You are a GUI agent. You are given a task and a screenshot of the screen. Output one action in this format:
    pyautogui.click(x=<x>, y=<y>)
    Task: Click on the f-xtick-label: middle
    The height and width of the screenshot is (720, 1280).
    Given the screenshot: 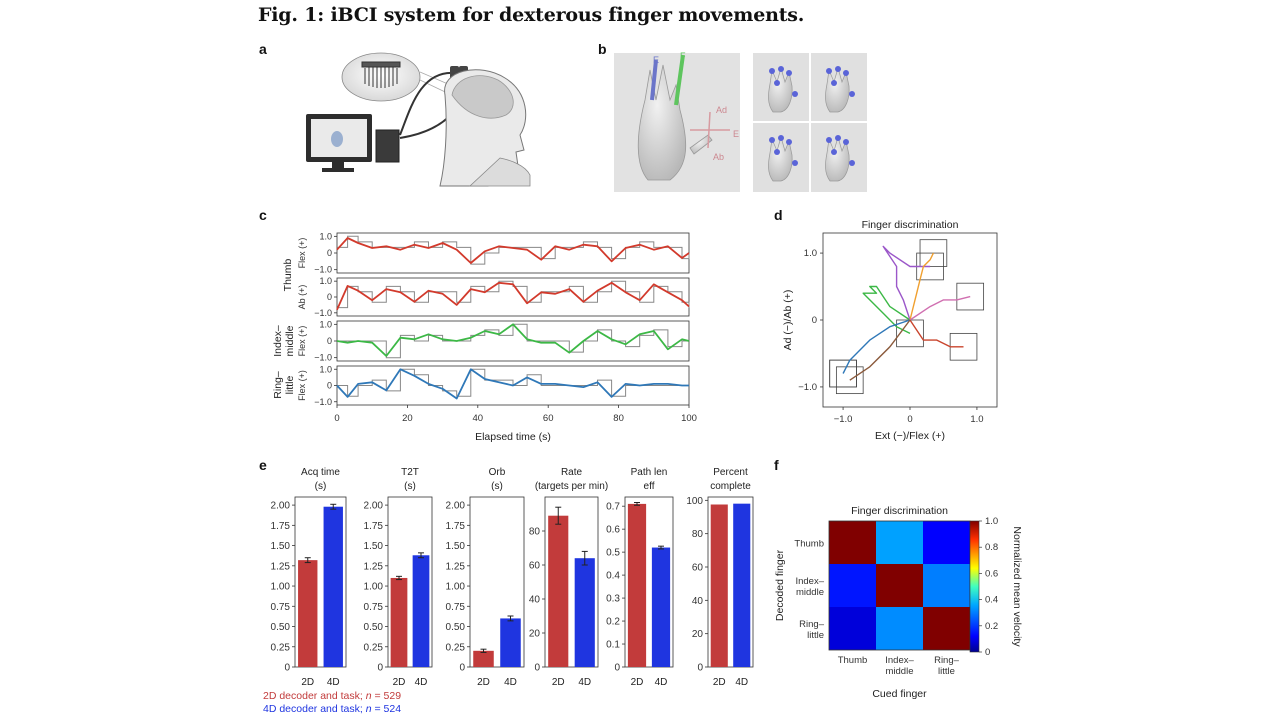 What is the action you would take?
    pyautogui.click(x=900, y=671)
    